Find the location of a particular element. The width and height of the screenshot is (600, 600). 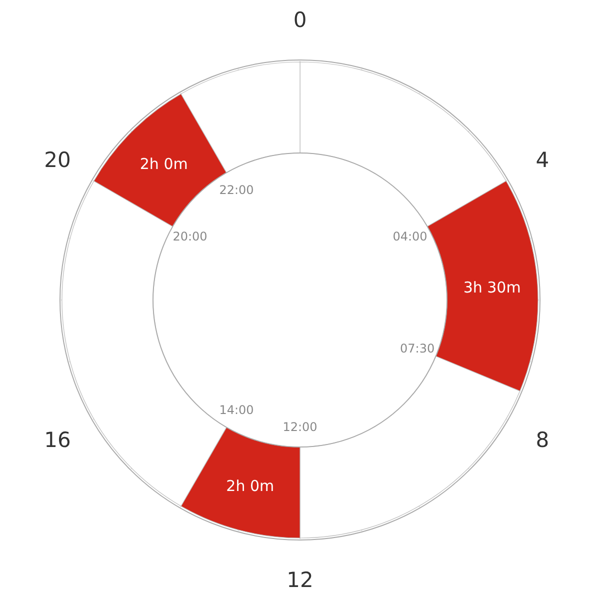

text: 0 is located at coordinates (300, 20).